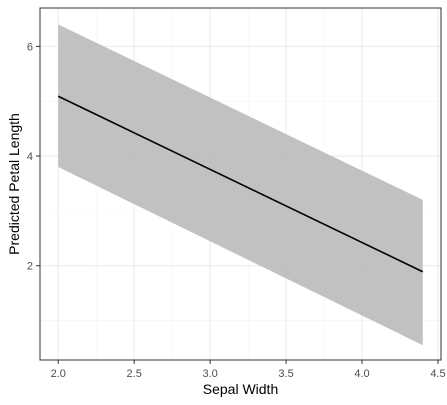 This screenshot has width=447, height=405. I want to click on x-tick-label: 3.0, so click(209, 374).